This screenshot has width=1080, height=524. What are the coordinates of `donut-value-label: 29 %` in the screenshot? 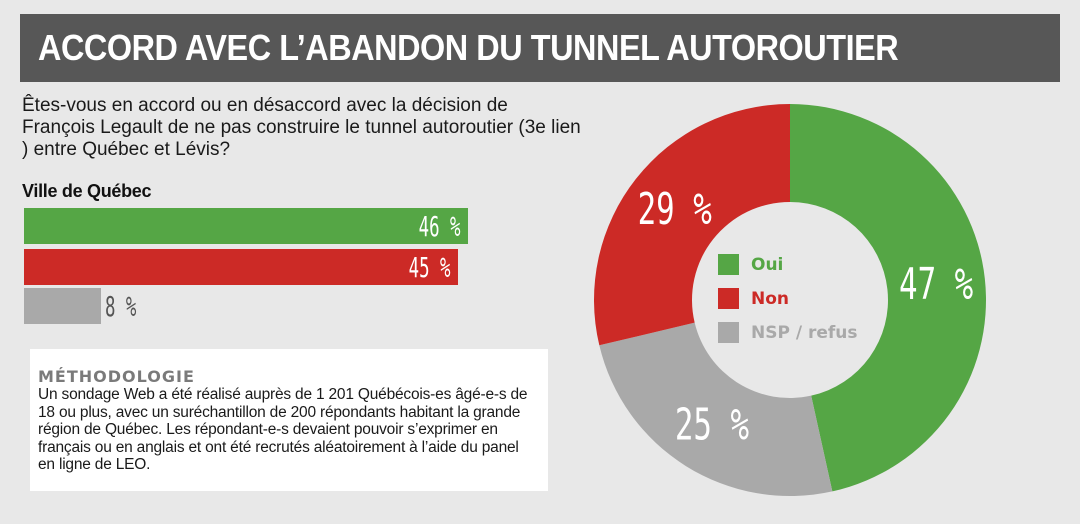 It's located at (675, 208).